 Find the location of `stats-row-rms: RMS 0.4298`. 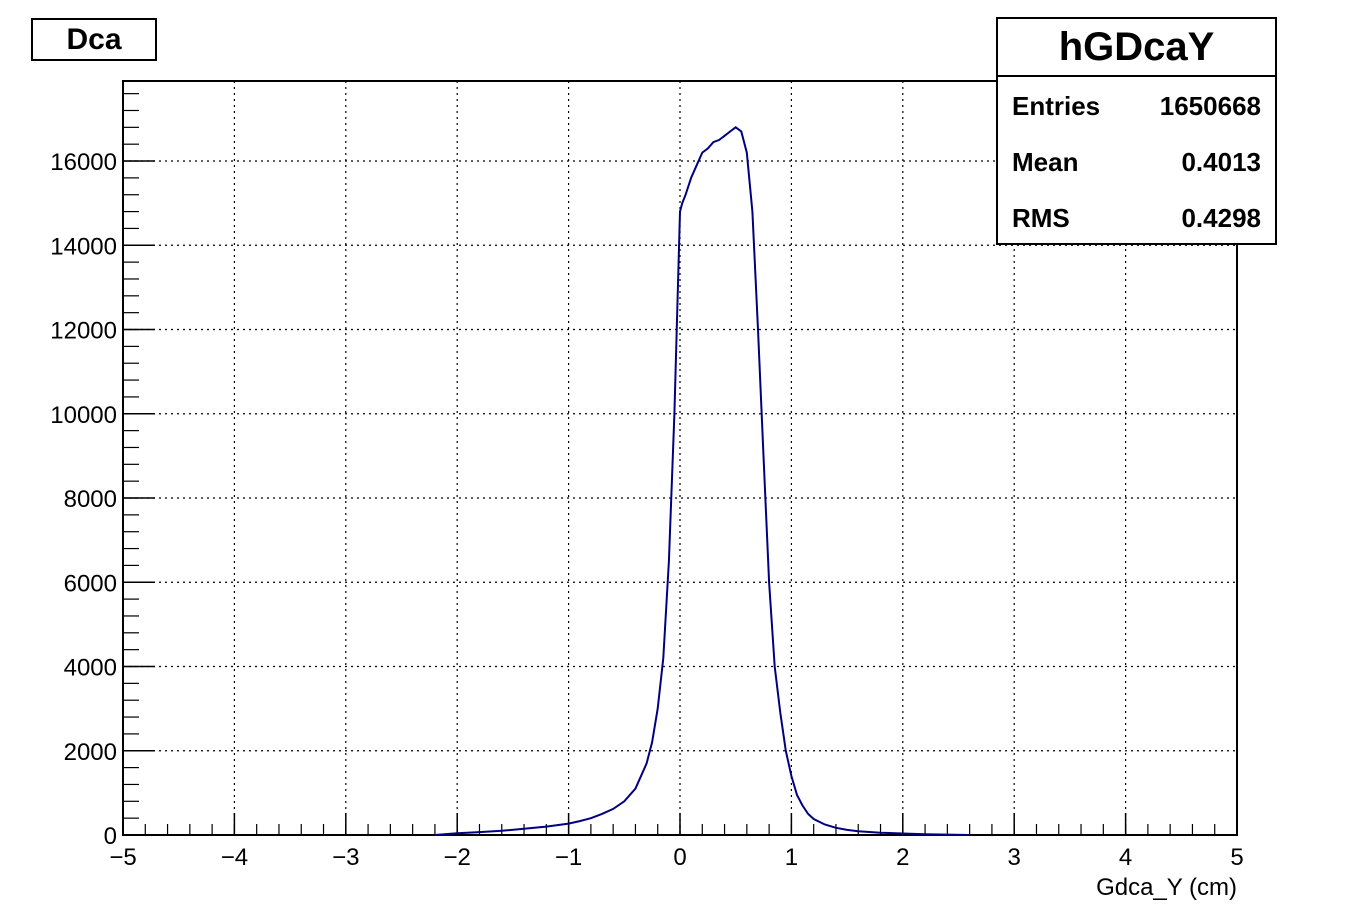

stats-row-rms: RMS 0.4298 is located at coordinates (1136, 217).